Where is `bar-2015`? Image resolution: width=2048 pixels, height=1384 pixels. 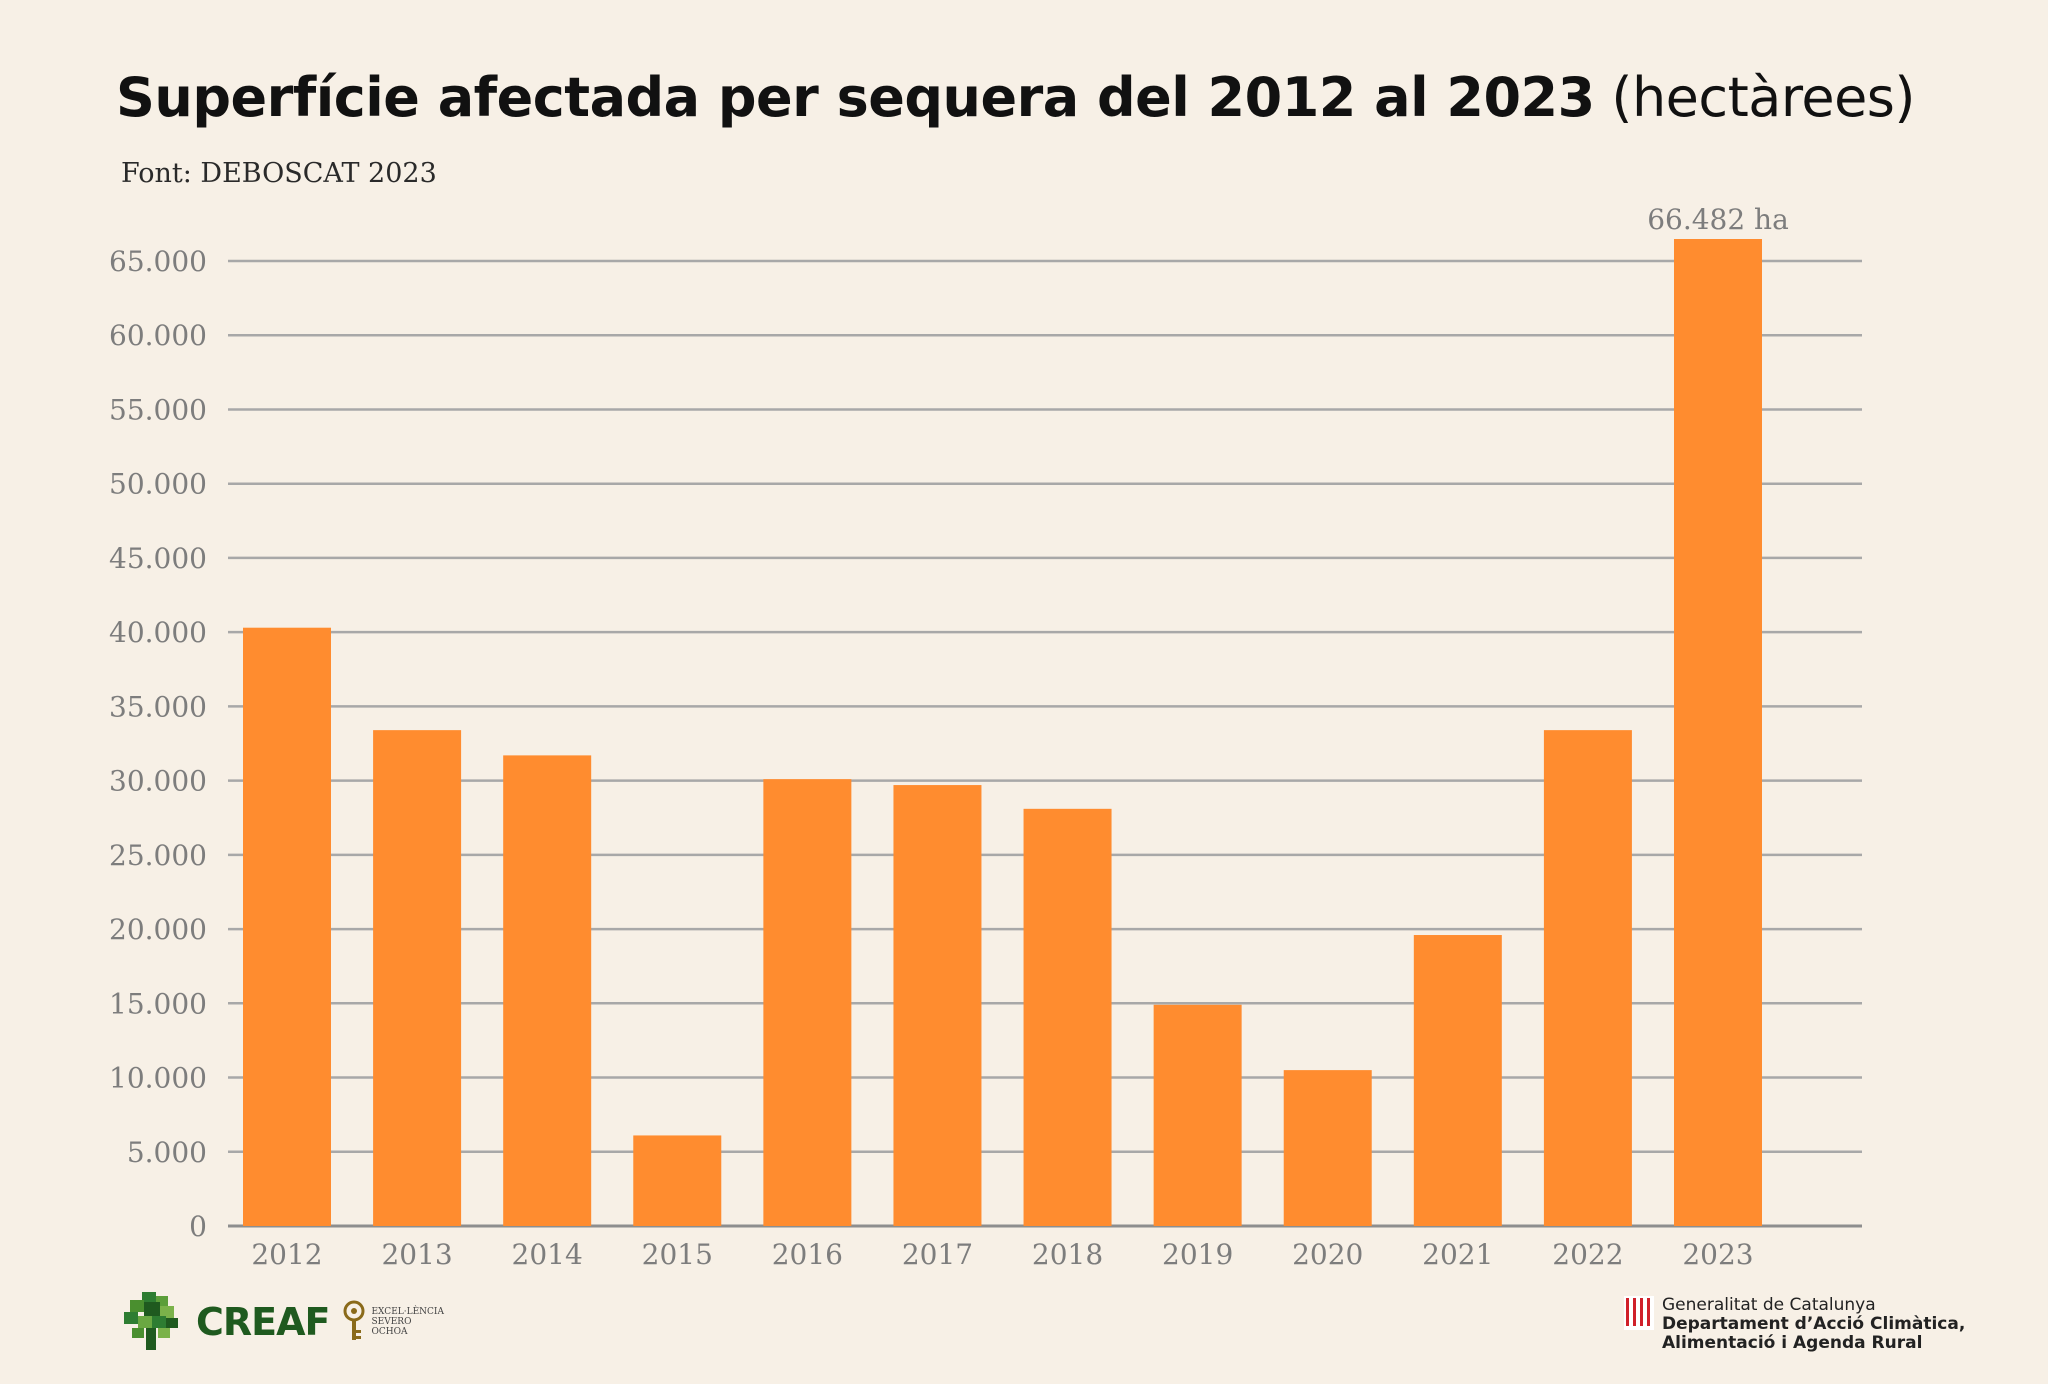
bar-2015 is located at coordinates (677, 1180).